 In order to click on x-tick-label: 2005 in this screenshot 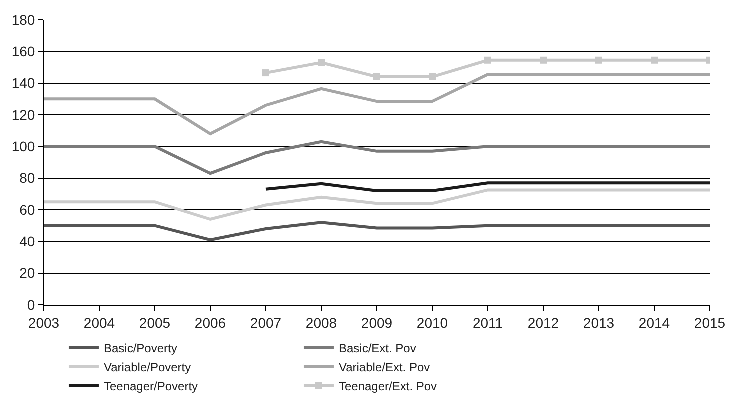, I will do `click(155, 322)`.